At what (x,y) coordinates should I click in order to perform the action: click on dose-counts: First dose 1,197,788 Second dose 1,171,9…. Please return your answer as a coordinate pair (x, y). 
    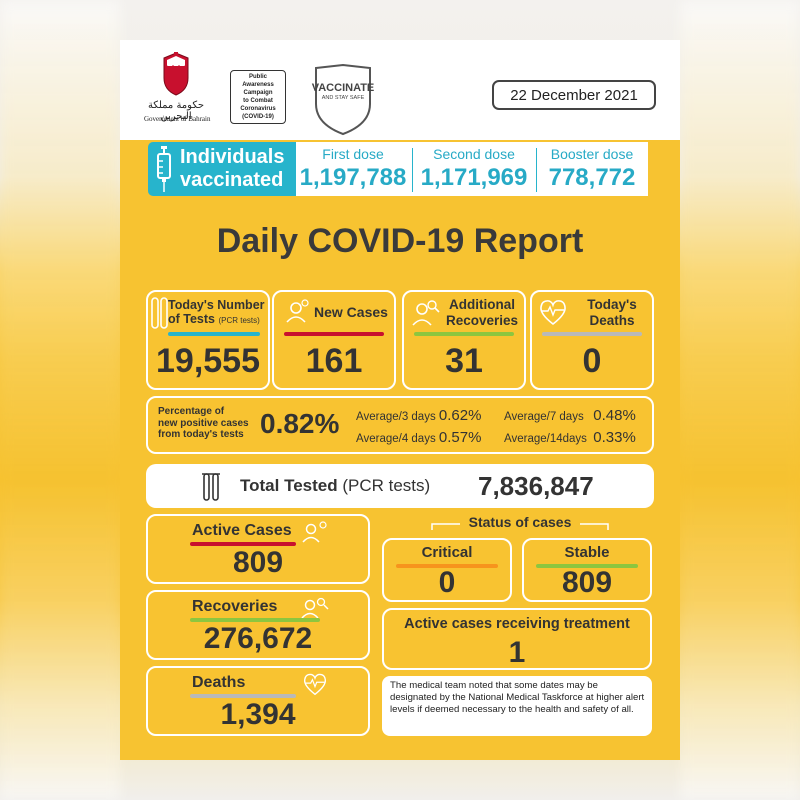
    Looking at the image, I should click on (472, 169).